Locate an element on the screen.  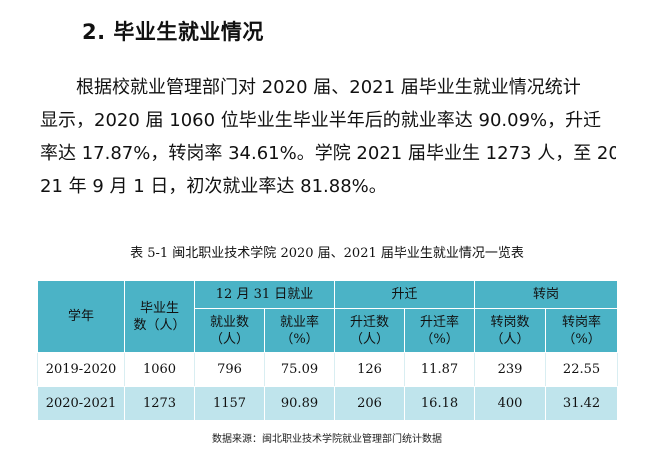
header-transferred-line2: （人） is located at coordinates (510, 339).